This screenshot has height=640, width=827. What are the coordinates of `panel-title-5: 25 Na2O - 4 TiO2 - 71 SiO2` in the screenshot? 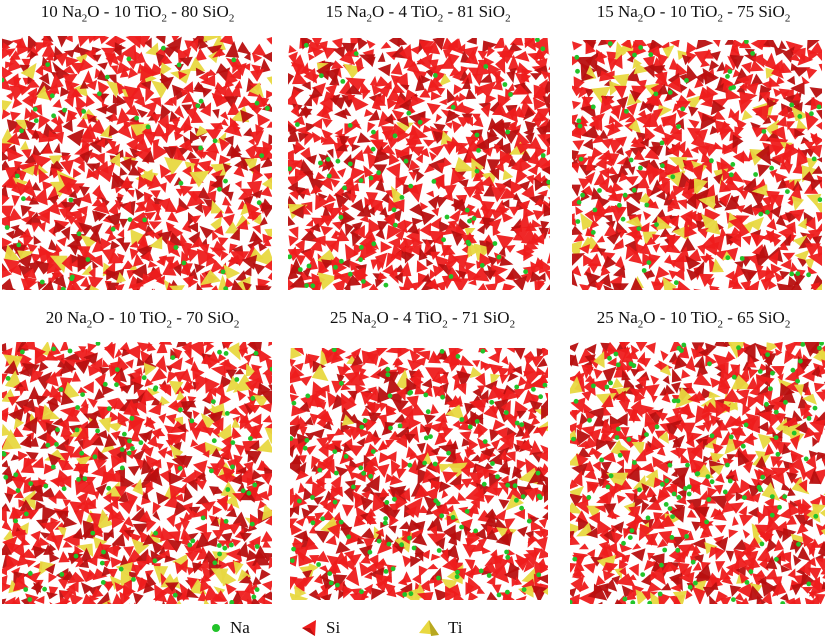 It's located at (422, 319).